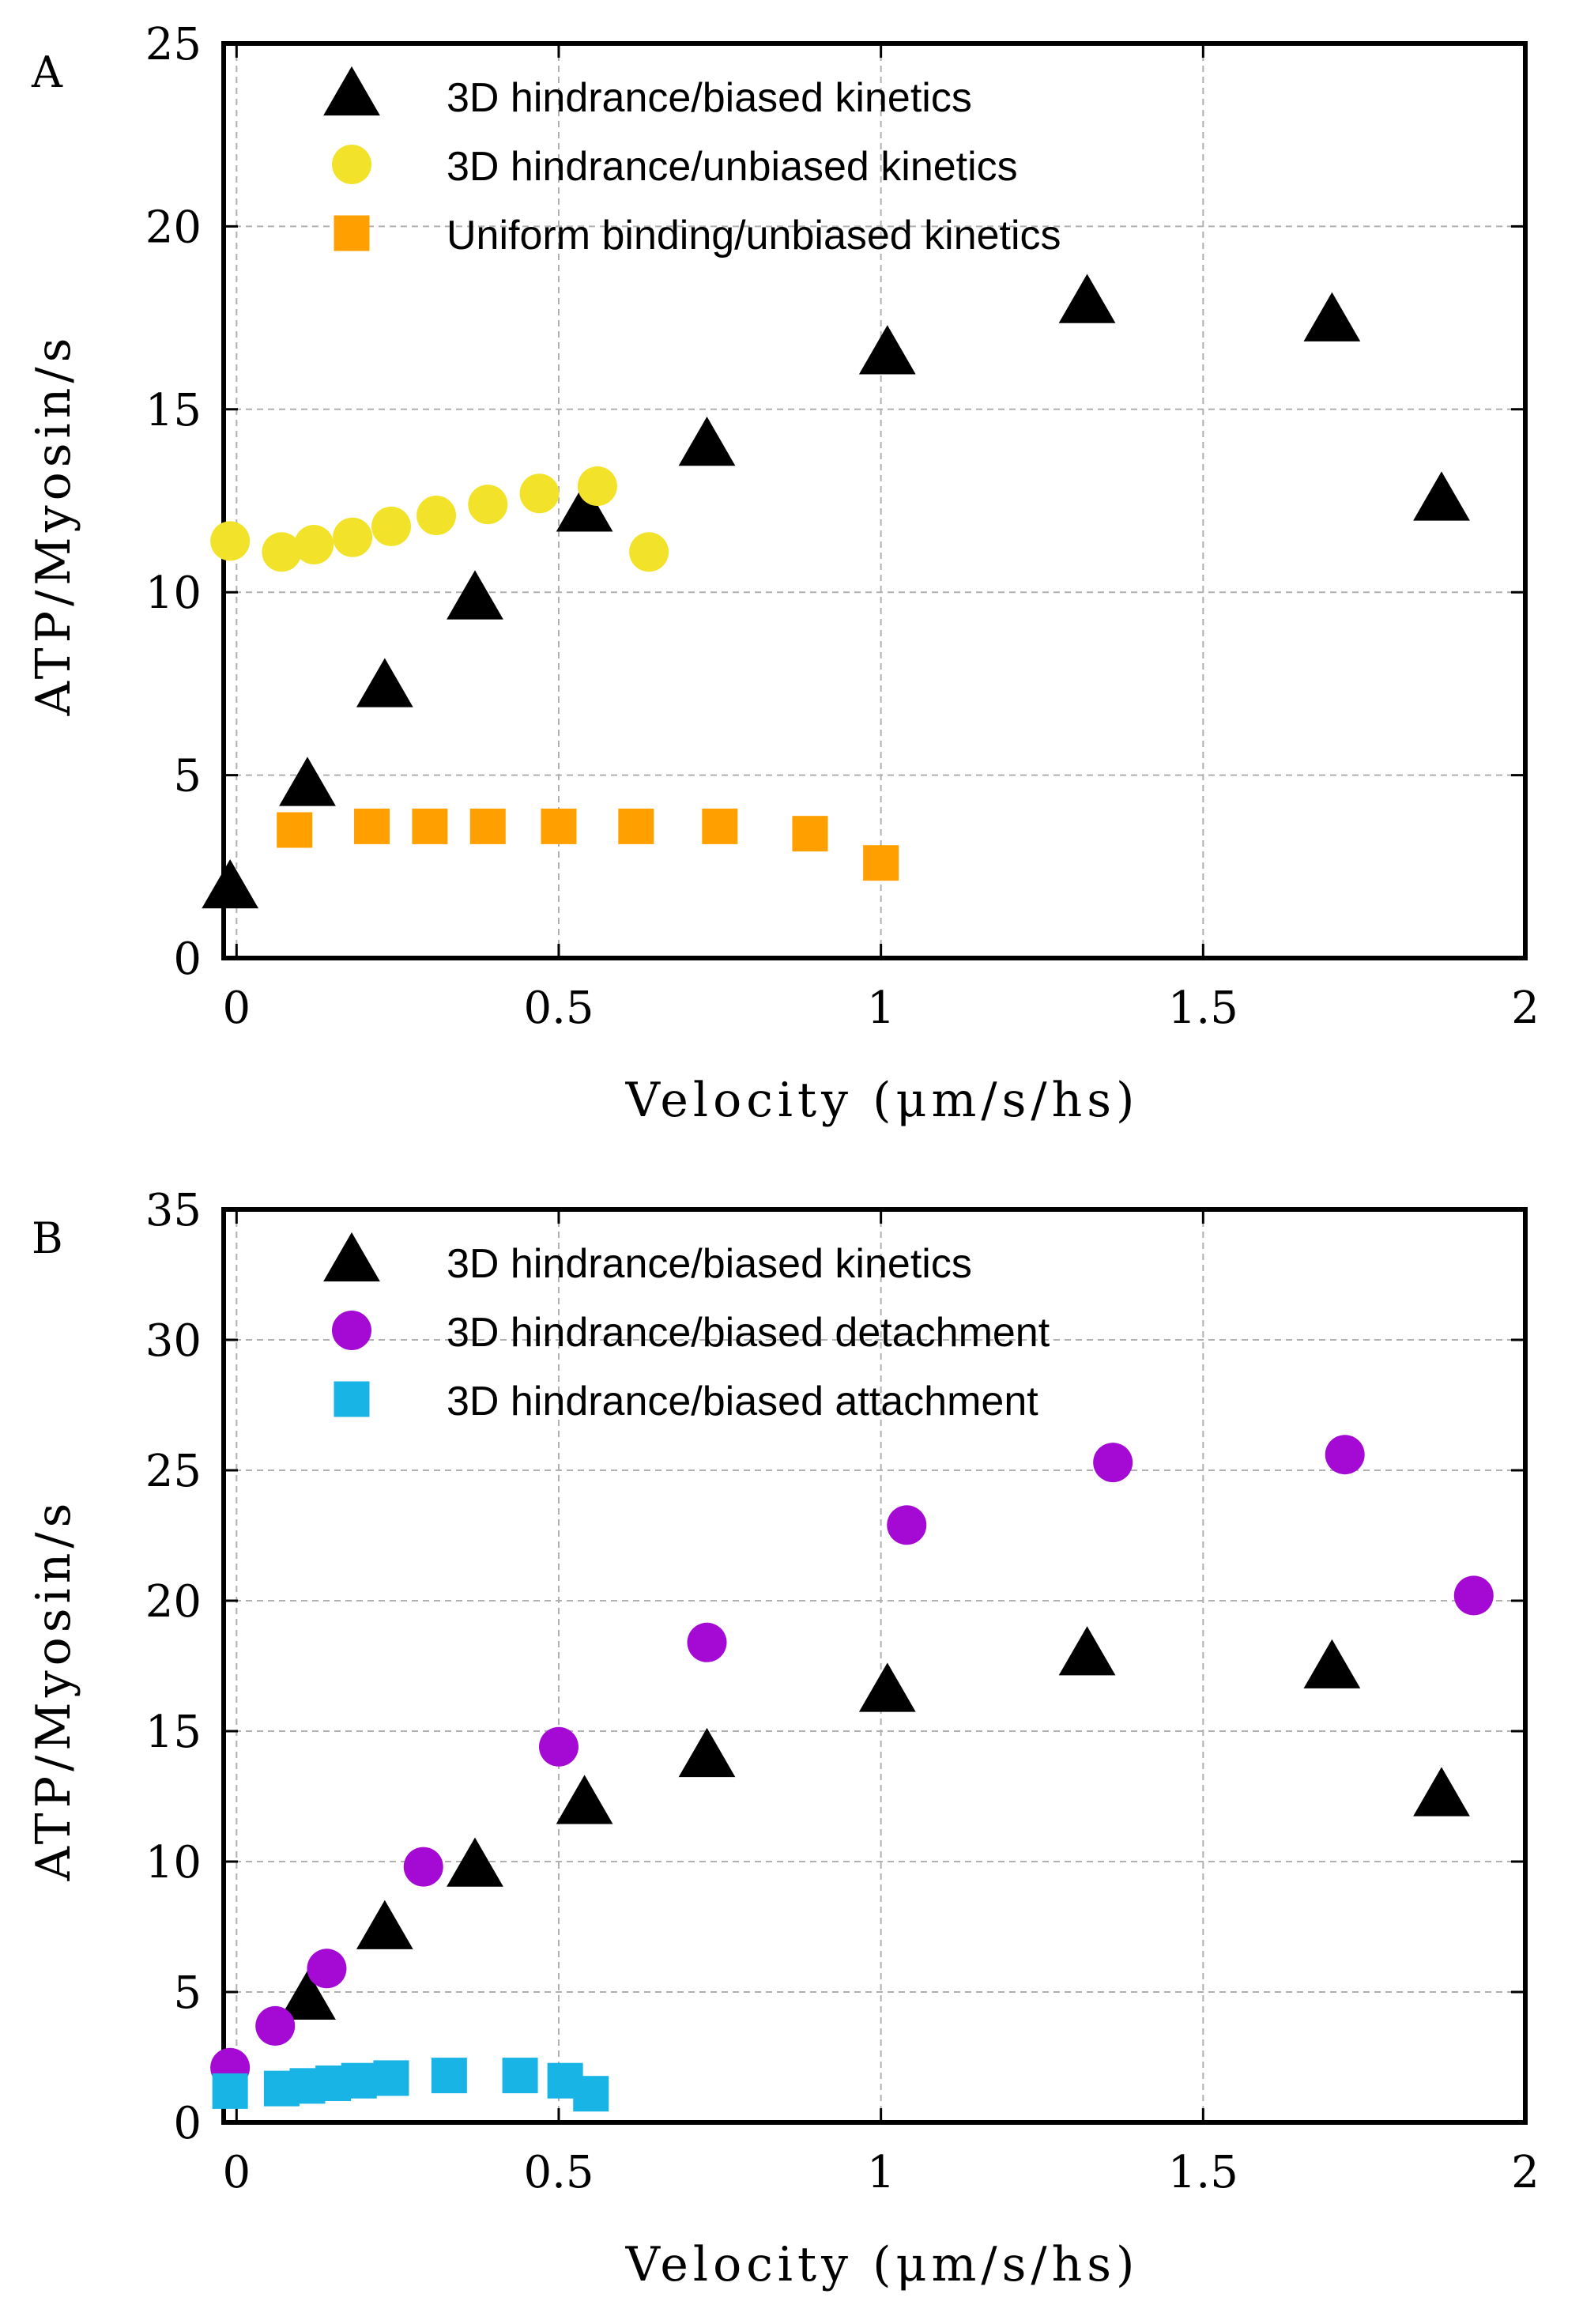 This screenshot has width=1583, height=2324. What do you see at coordinates (748, 1333) in the screenshot?
I see `legend-entry-label: 3D hindrance/biased detachment` at bounding box center [748, 1333].